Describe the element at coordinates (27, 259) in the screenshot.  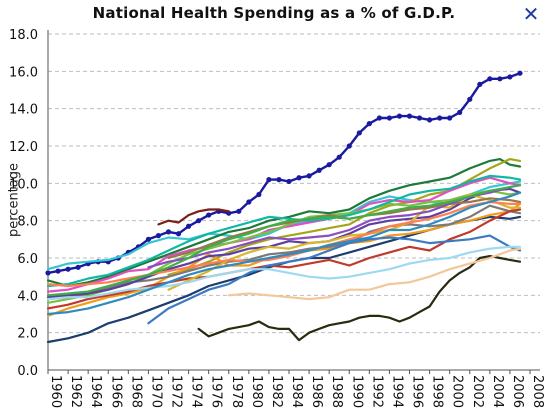
I see `y-tick-label: 6.0` at that location.